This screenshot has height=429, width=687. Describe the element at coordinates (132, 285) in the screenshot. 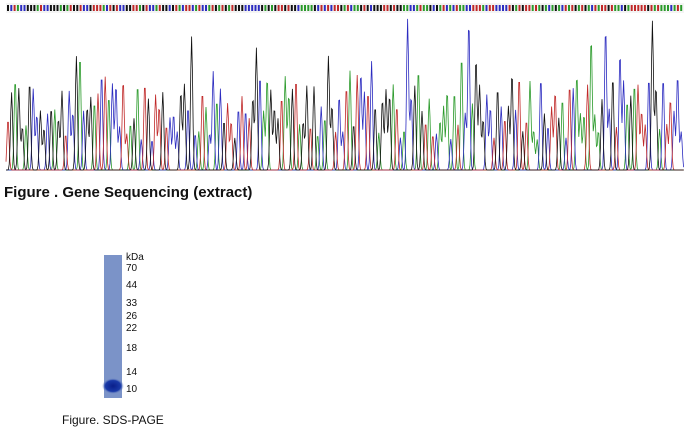

I see `marker-label: 44` at that location.